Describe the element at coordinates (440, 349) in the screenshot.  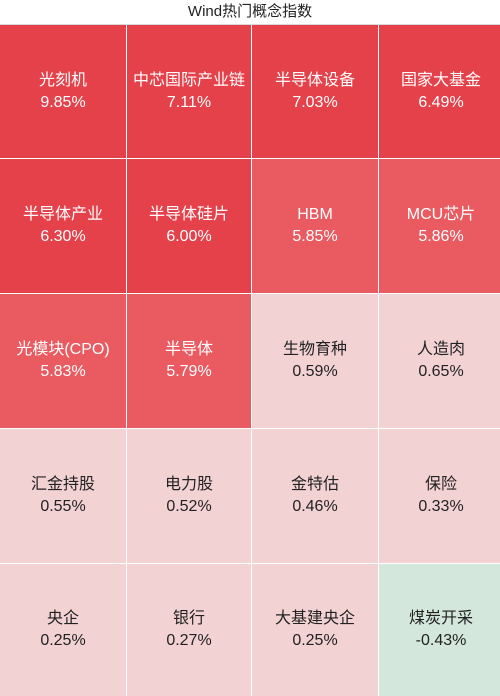
I see `concept-name: 人造肉` at that location.